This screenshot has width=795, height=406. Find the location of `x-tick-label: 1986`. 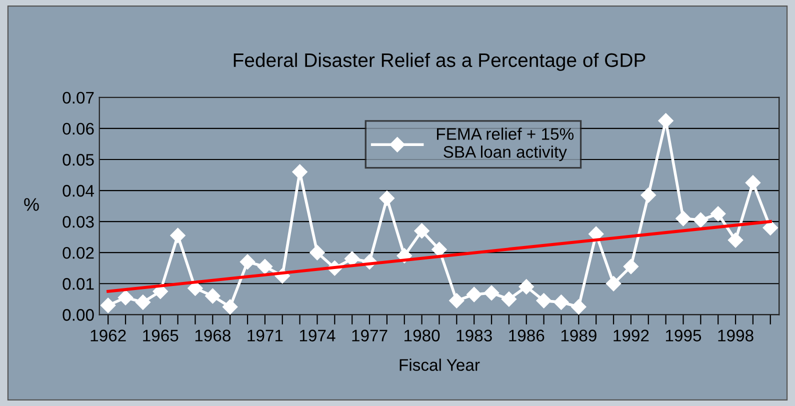

x-tick-label: 1986 is located at coordinates (526, 336).